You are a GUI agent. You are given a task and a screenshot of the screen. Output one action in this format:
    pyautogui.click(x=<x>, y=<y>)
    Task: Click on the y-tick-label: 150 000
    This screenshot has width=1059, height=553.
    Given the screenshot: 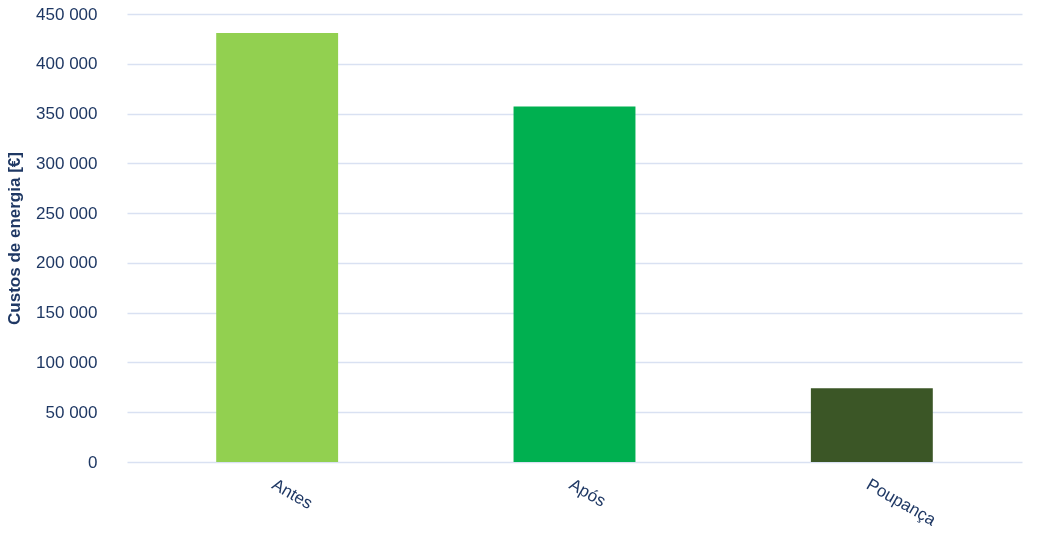 What is the action you would take?
    pyautogui.click(x=67, y=313)
    